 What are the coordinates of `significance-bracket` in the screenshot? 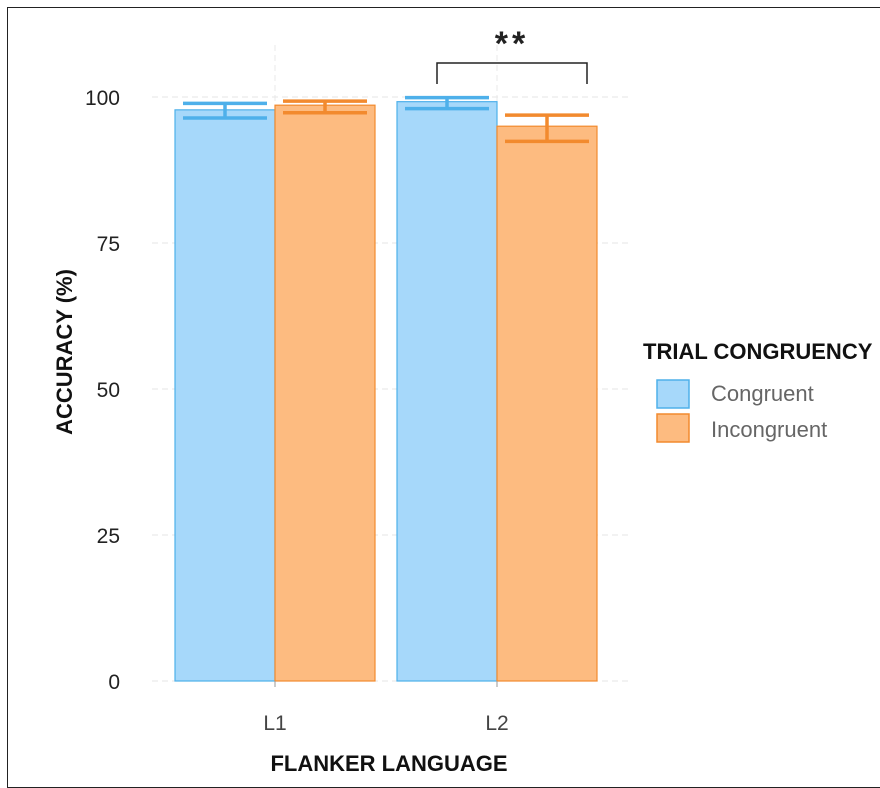 It's located at (512, 73).